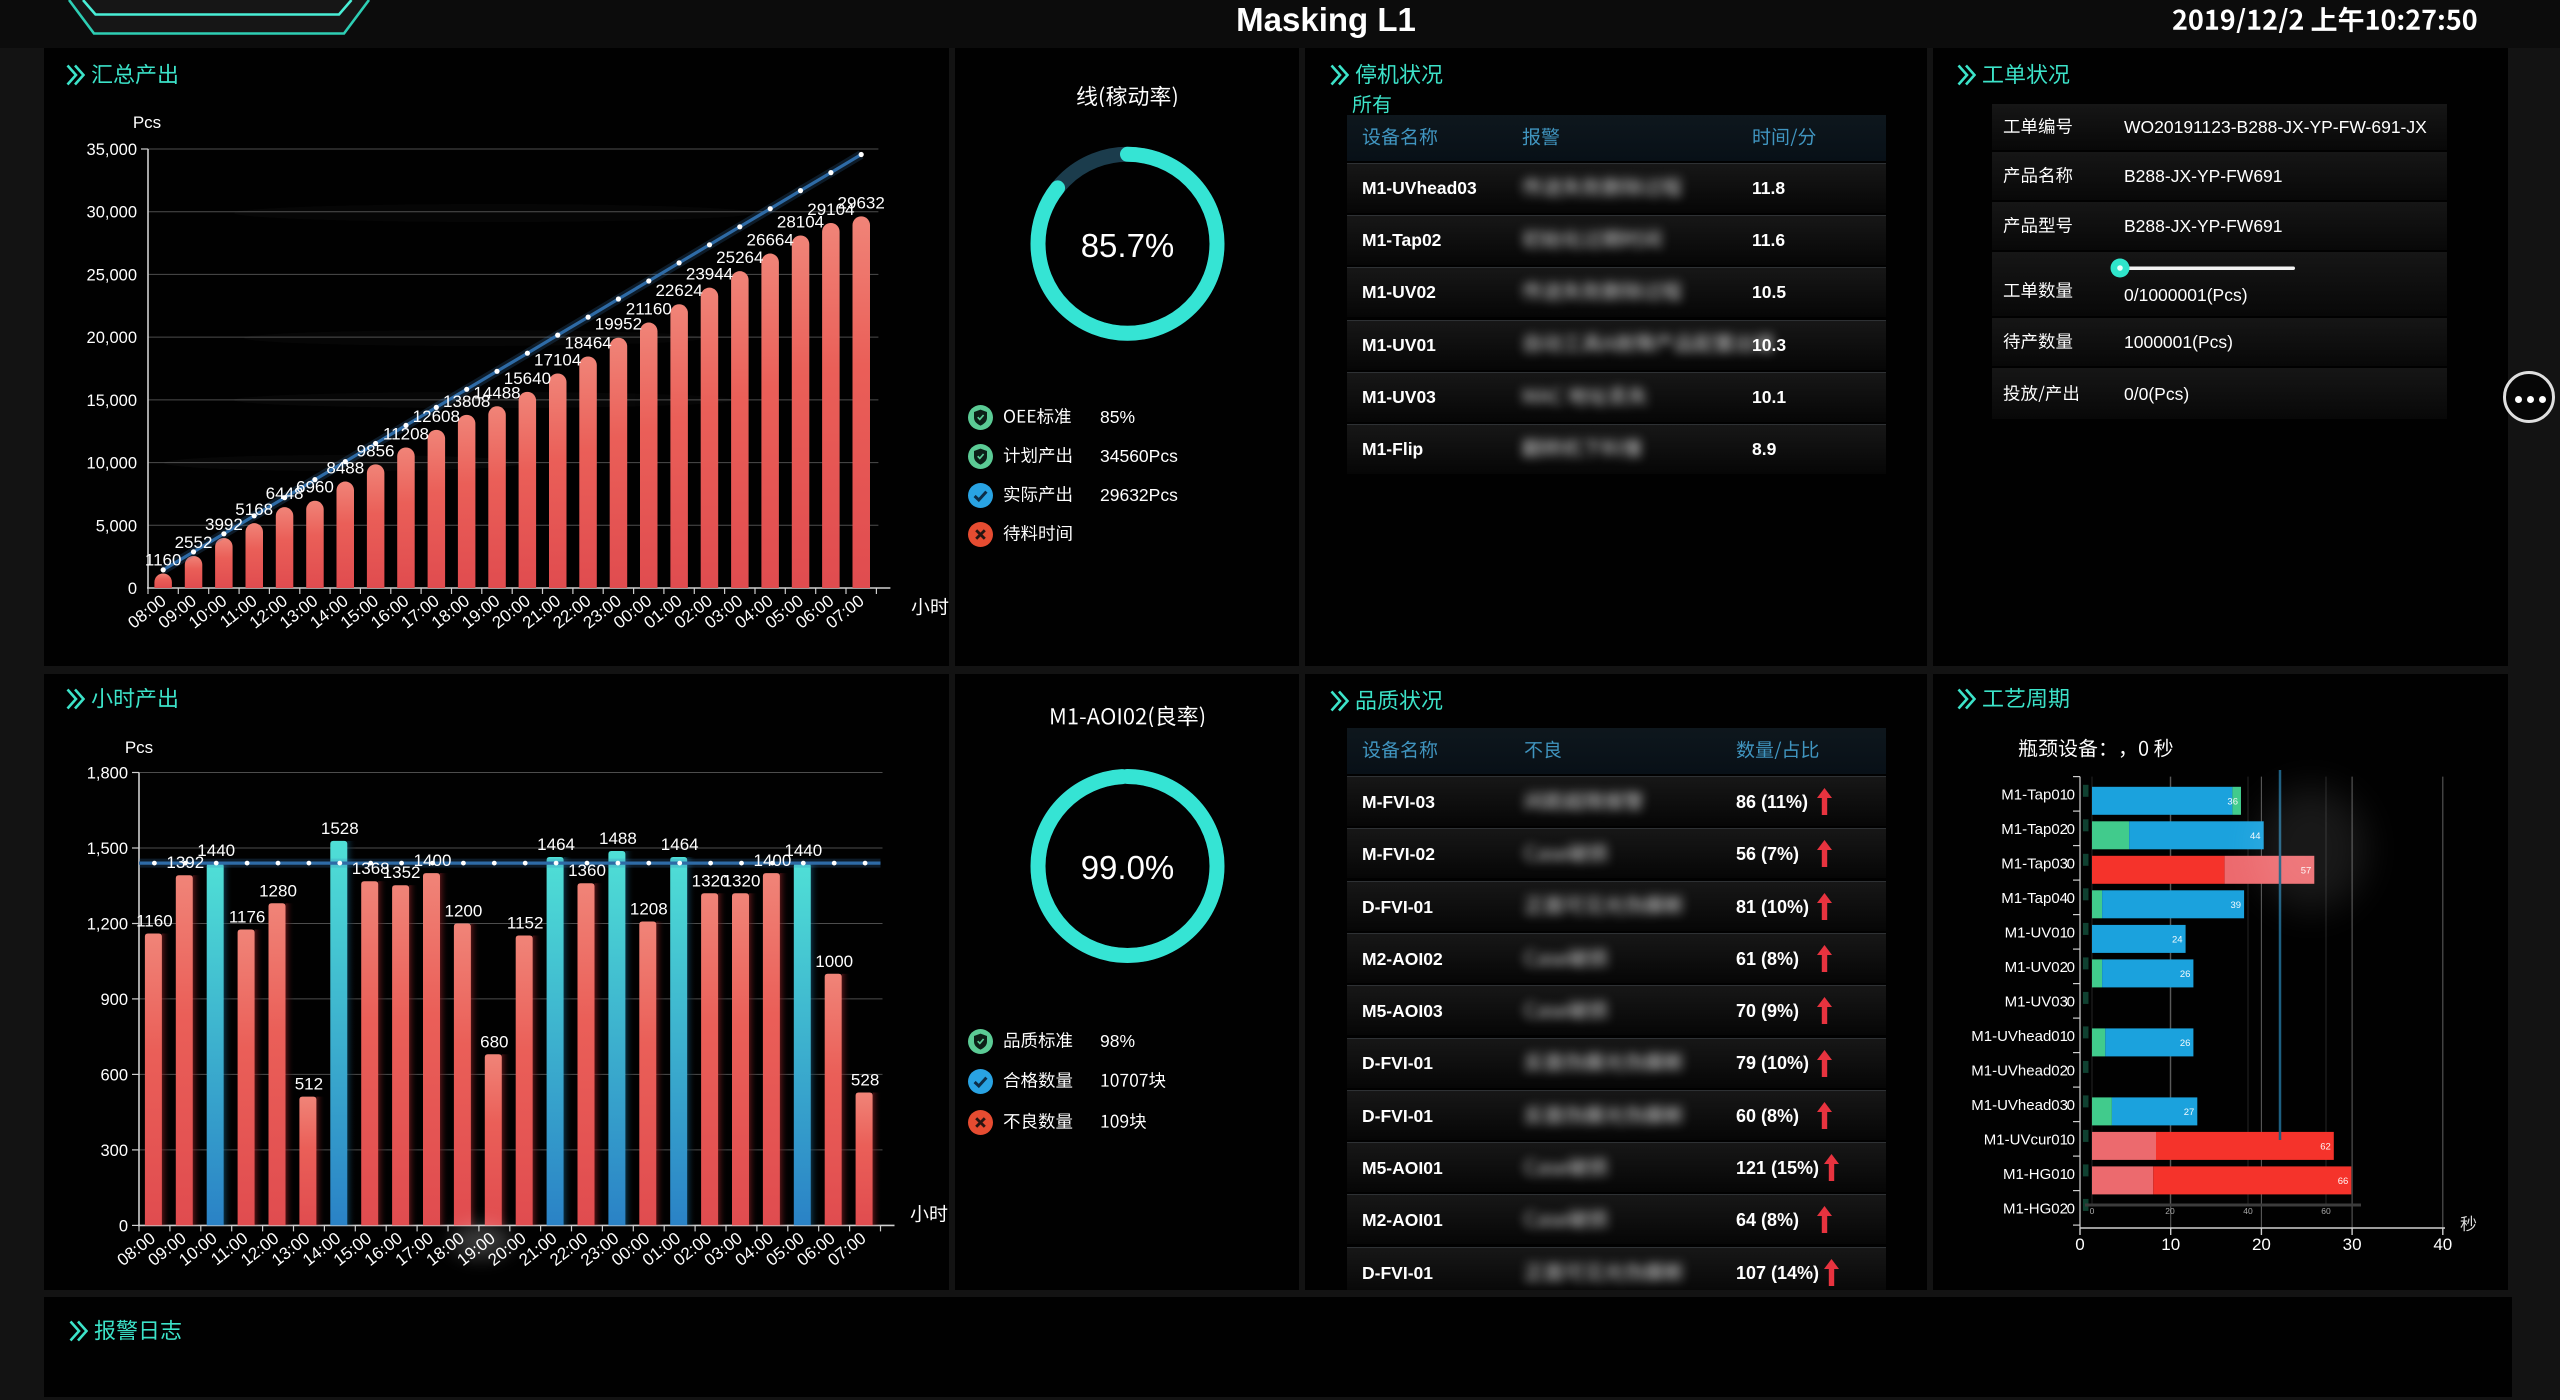  Describe the element at coordinates (2035, 1208) in the screenshot. I see `svg-text: M1-HG02` at that location.